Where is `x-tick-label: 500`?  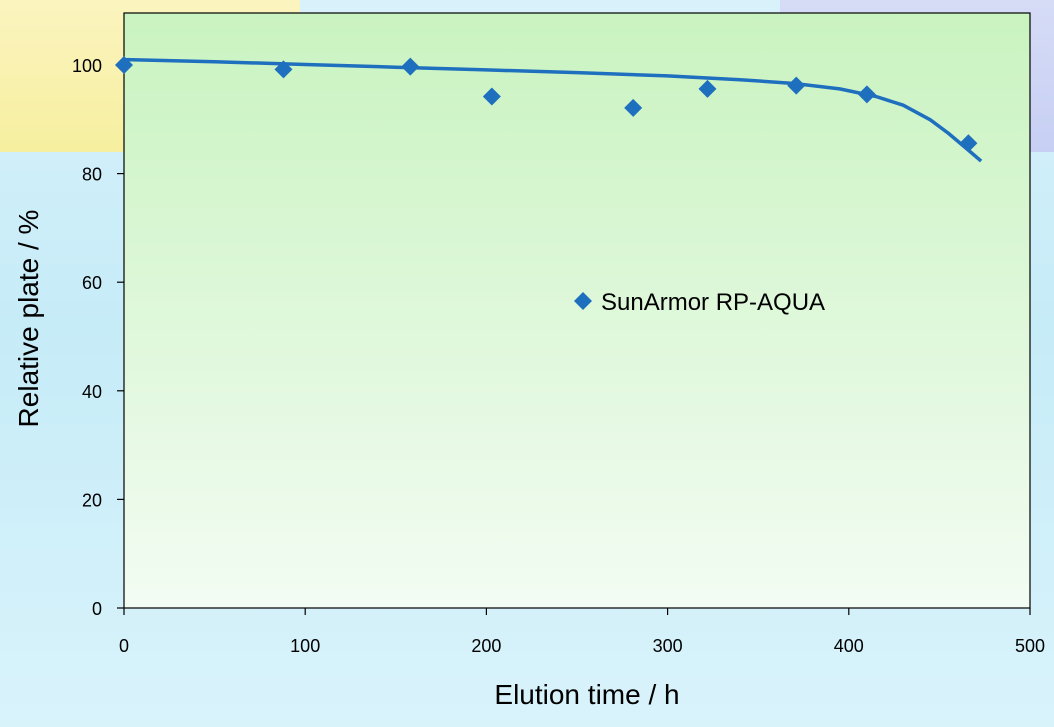
x-tick-label: 500 is located at coordinates (1030, 646).